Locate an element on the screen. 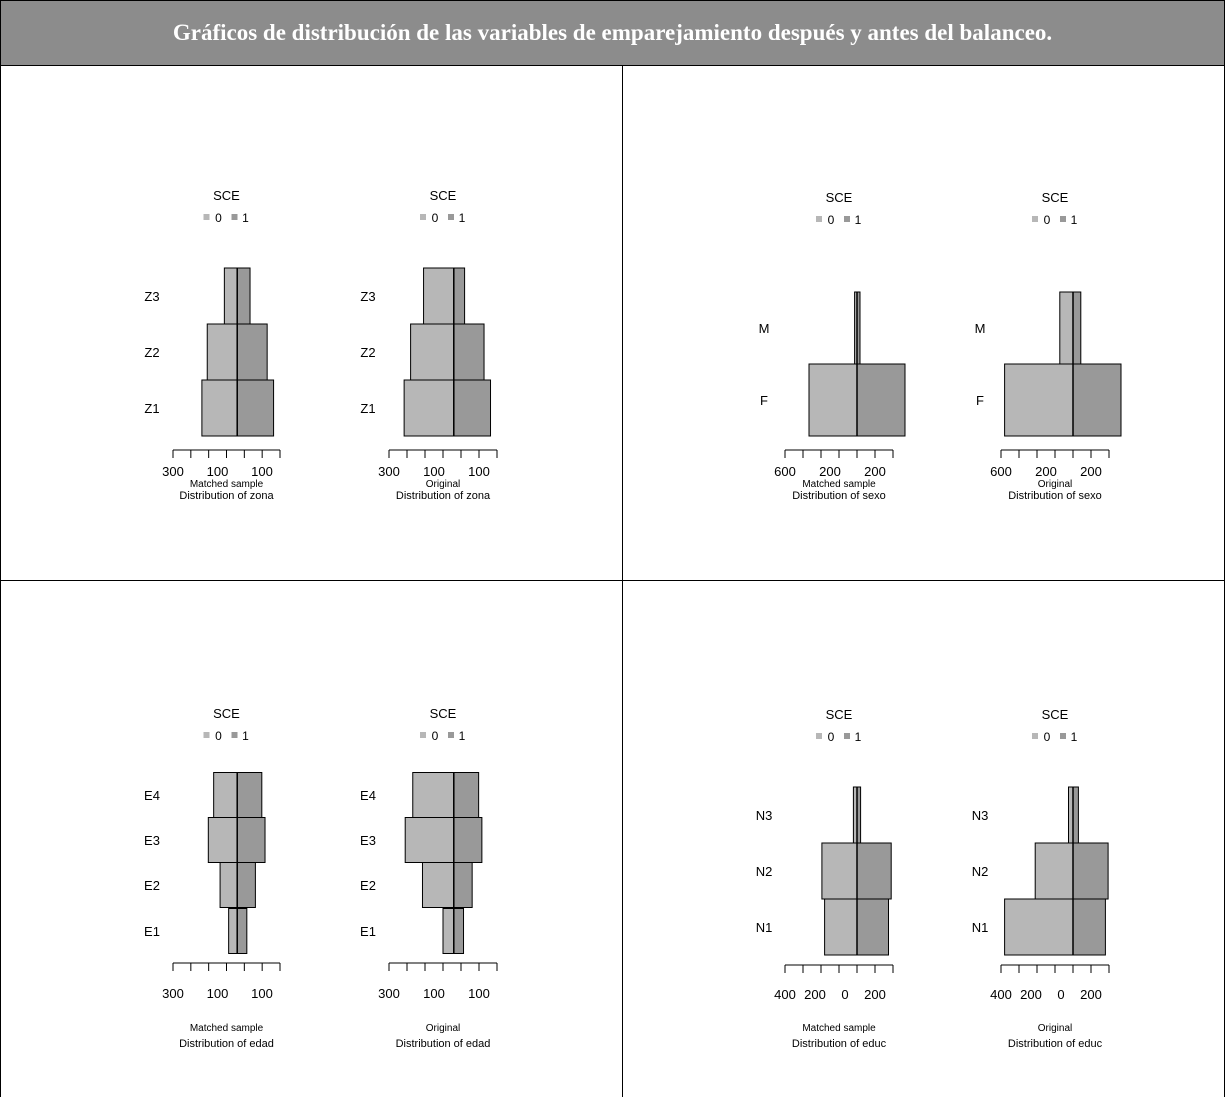  category-label-F: F is located at coordinates (980, 400).